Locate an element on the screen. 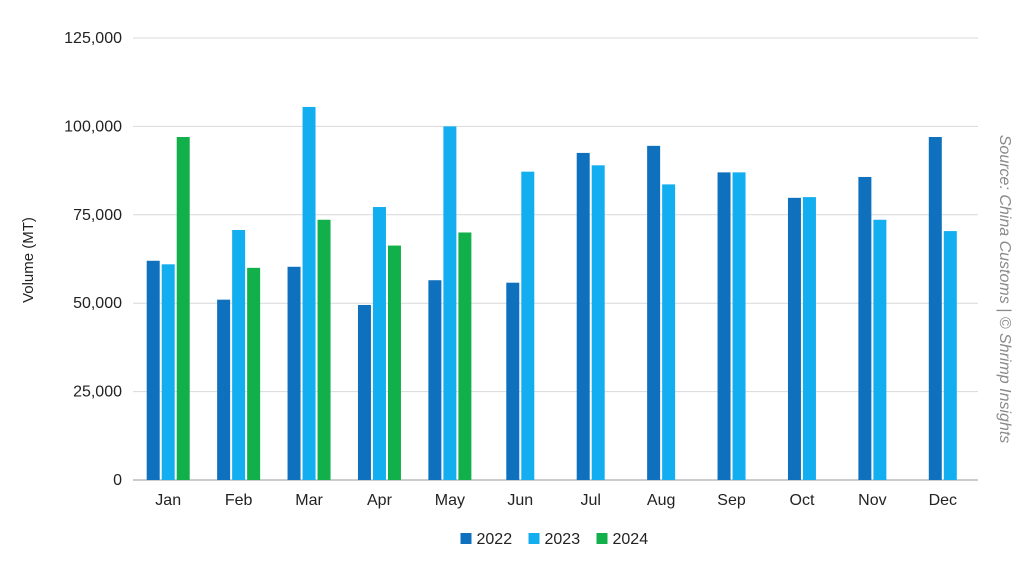  y-tick-label: 0 is located at coordinates (117, 480).